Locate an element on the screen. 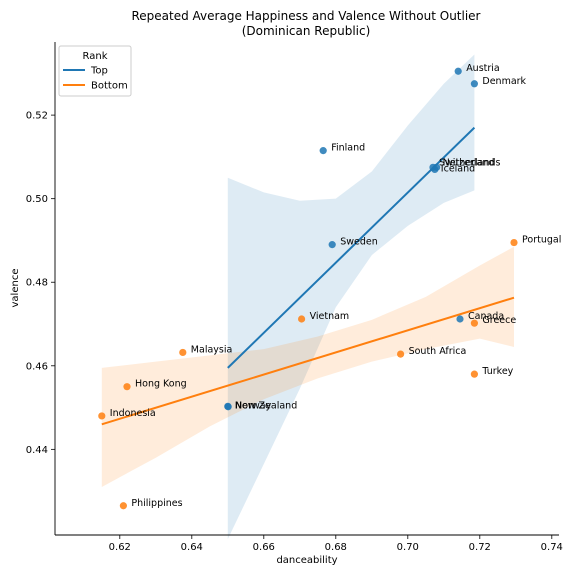 The image size is (576, 576). legend: Rank Top Bottom is located at coordinates (95, 71).